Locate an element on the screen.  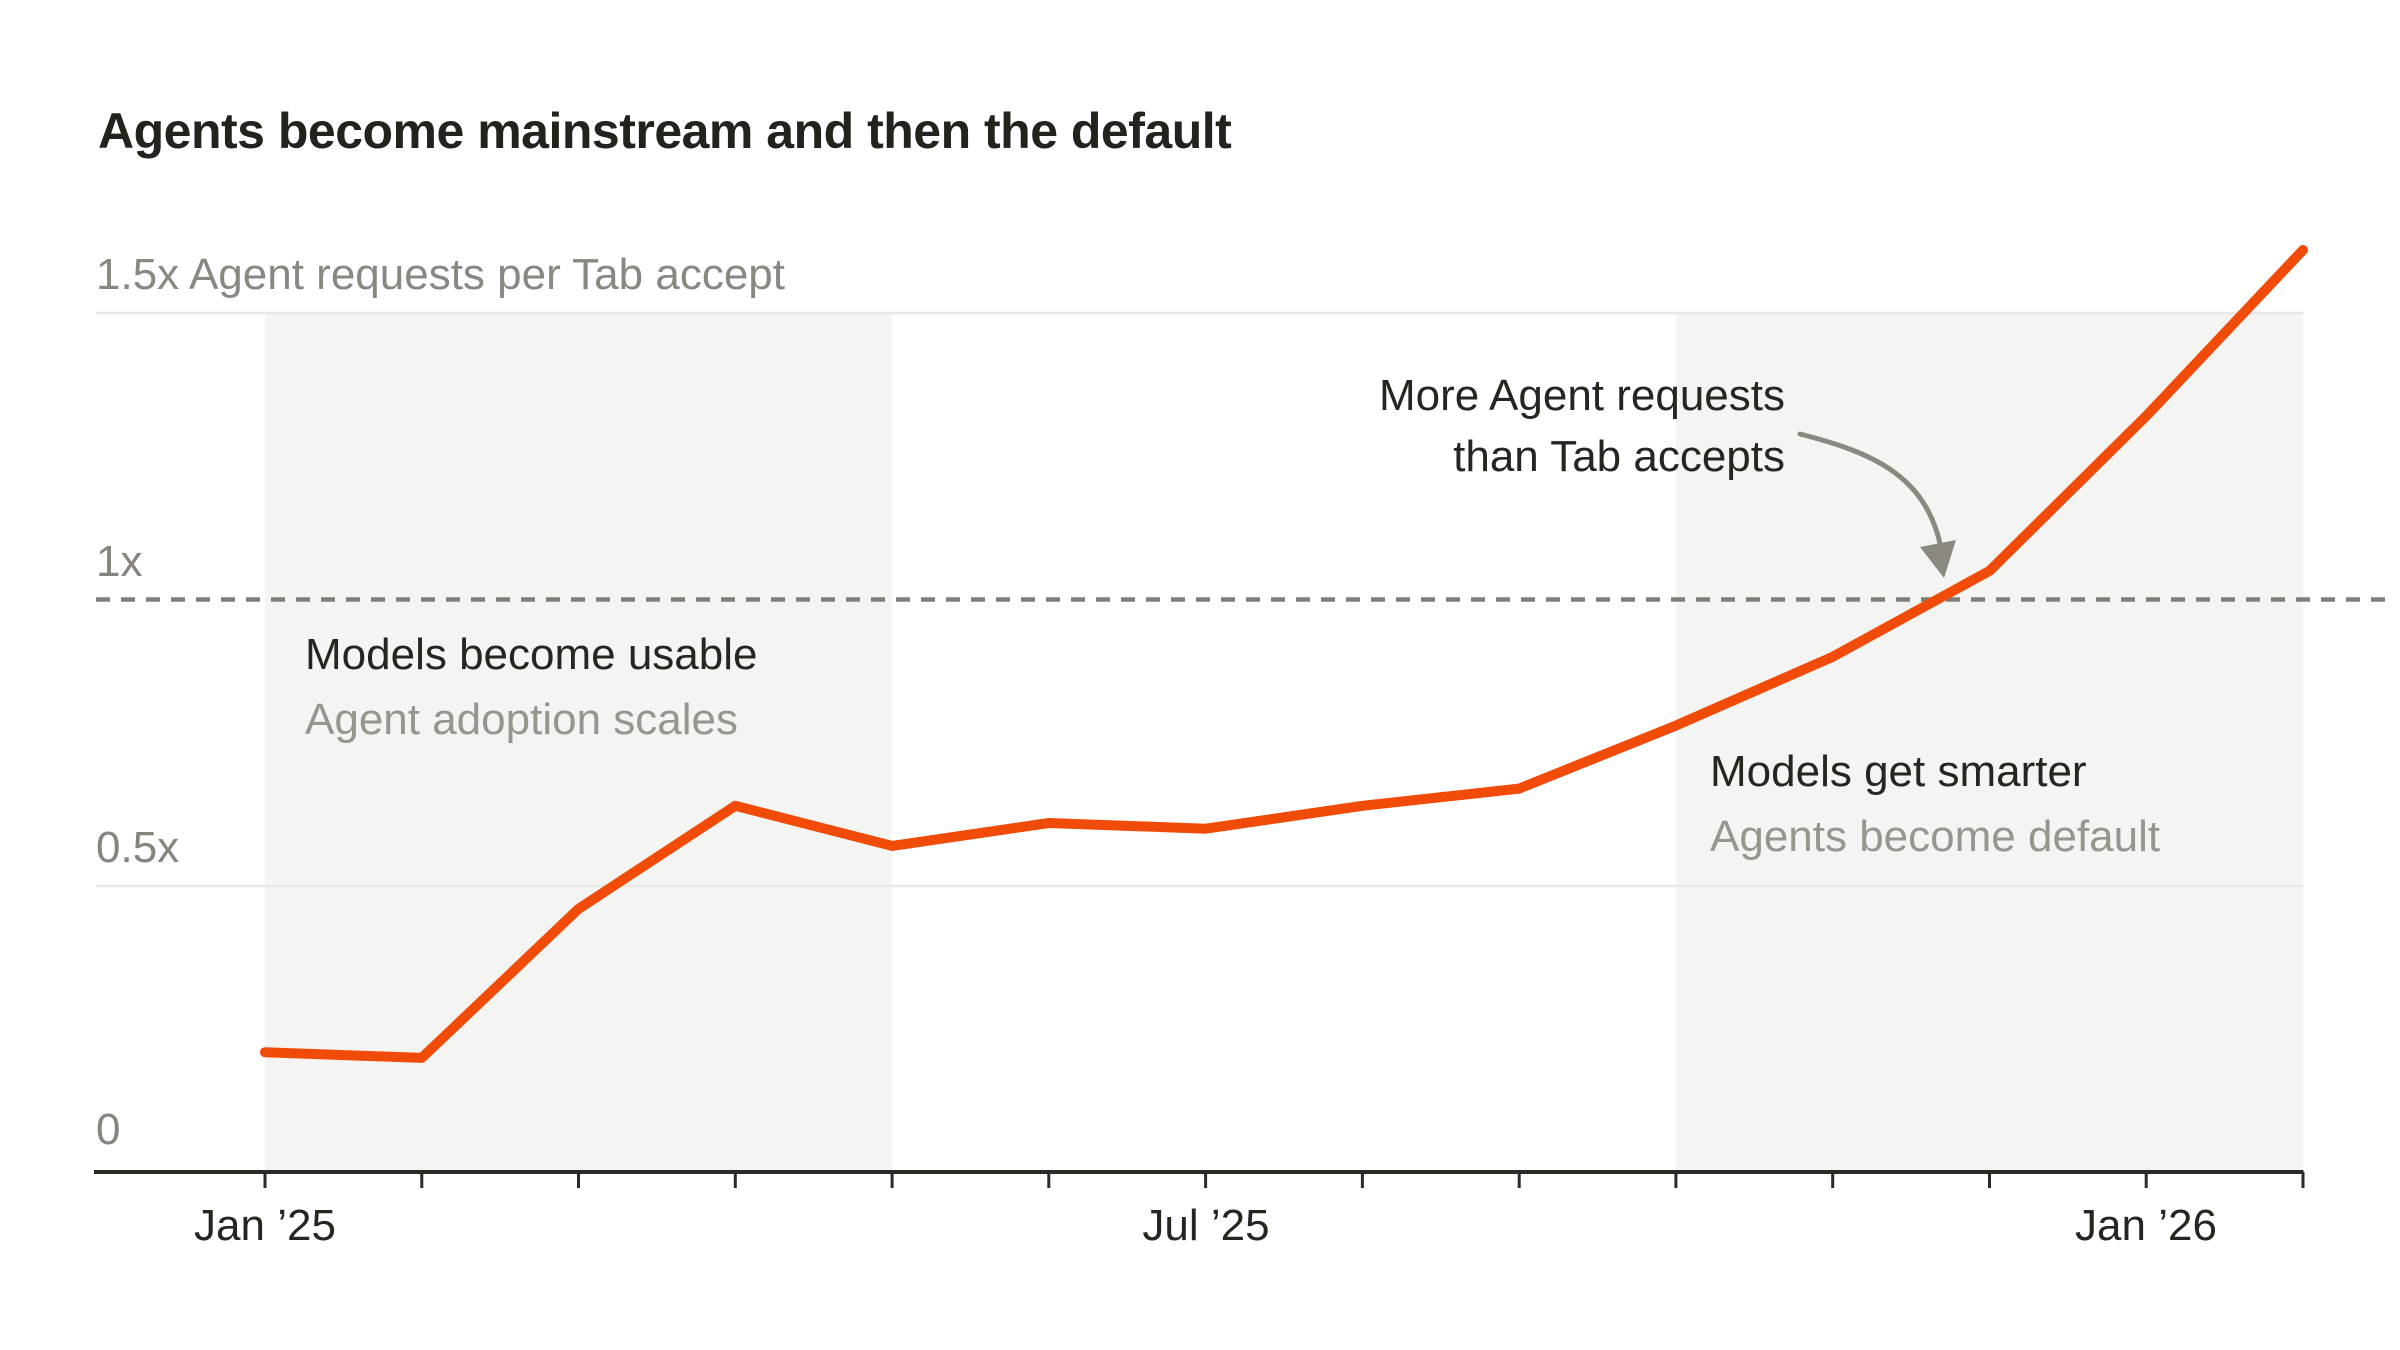
y-tick-label-0-5x: 0.5x is located at coordinates (138, 847).